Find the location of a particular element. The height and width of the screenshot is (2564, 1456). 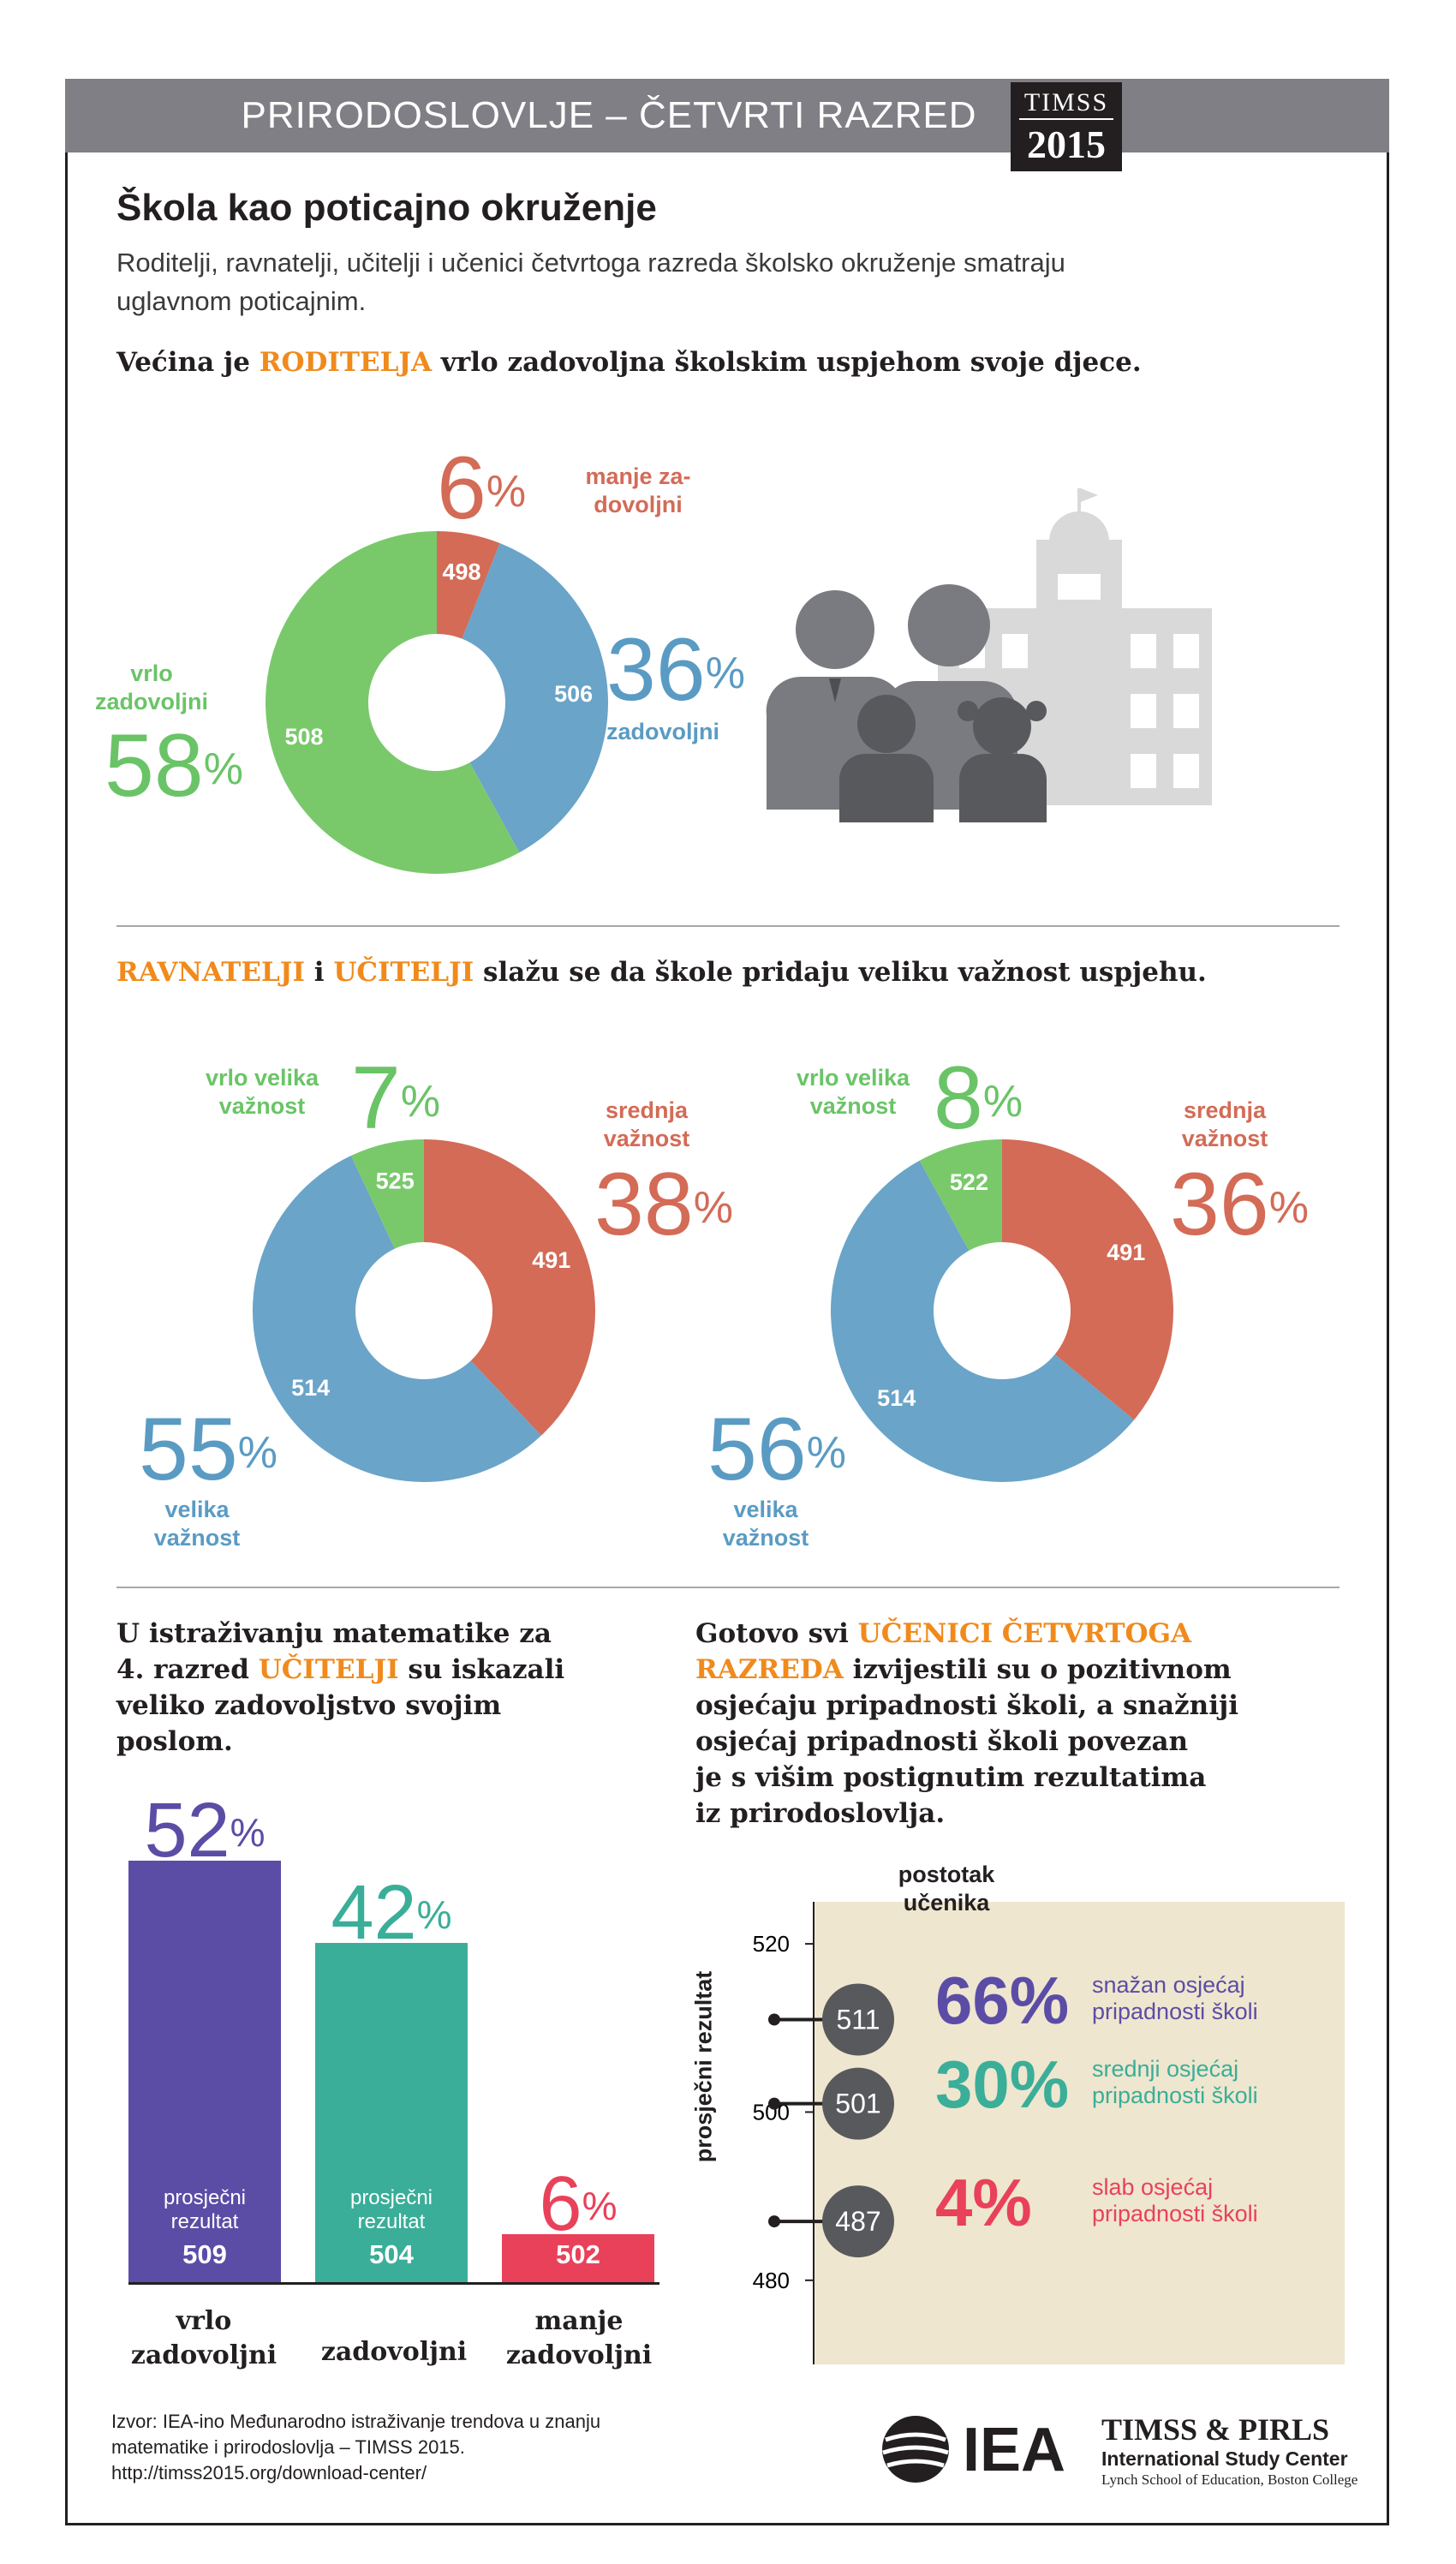

parents-slice-very-satisfied-score: 508 is located at coordinates (303, 737).